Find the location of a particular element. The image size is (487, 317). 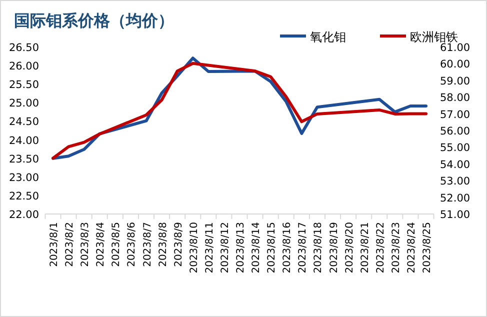

y-tick-label: 24.00 is located at coordinates (23, 140).